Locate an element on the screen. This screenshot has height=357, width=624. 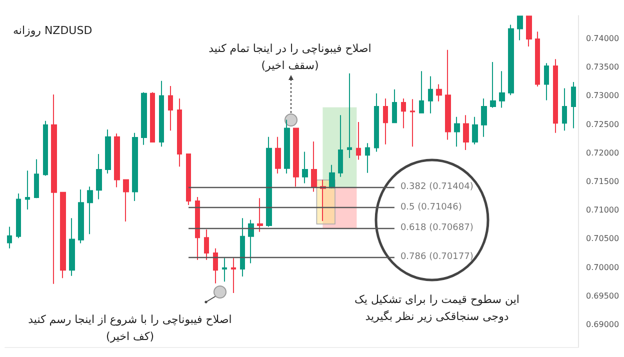
y-tick-label: 0.72000 is located at coordinates (603, 153).